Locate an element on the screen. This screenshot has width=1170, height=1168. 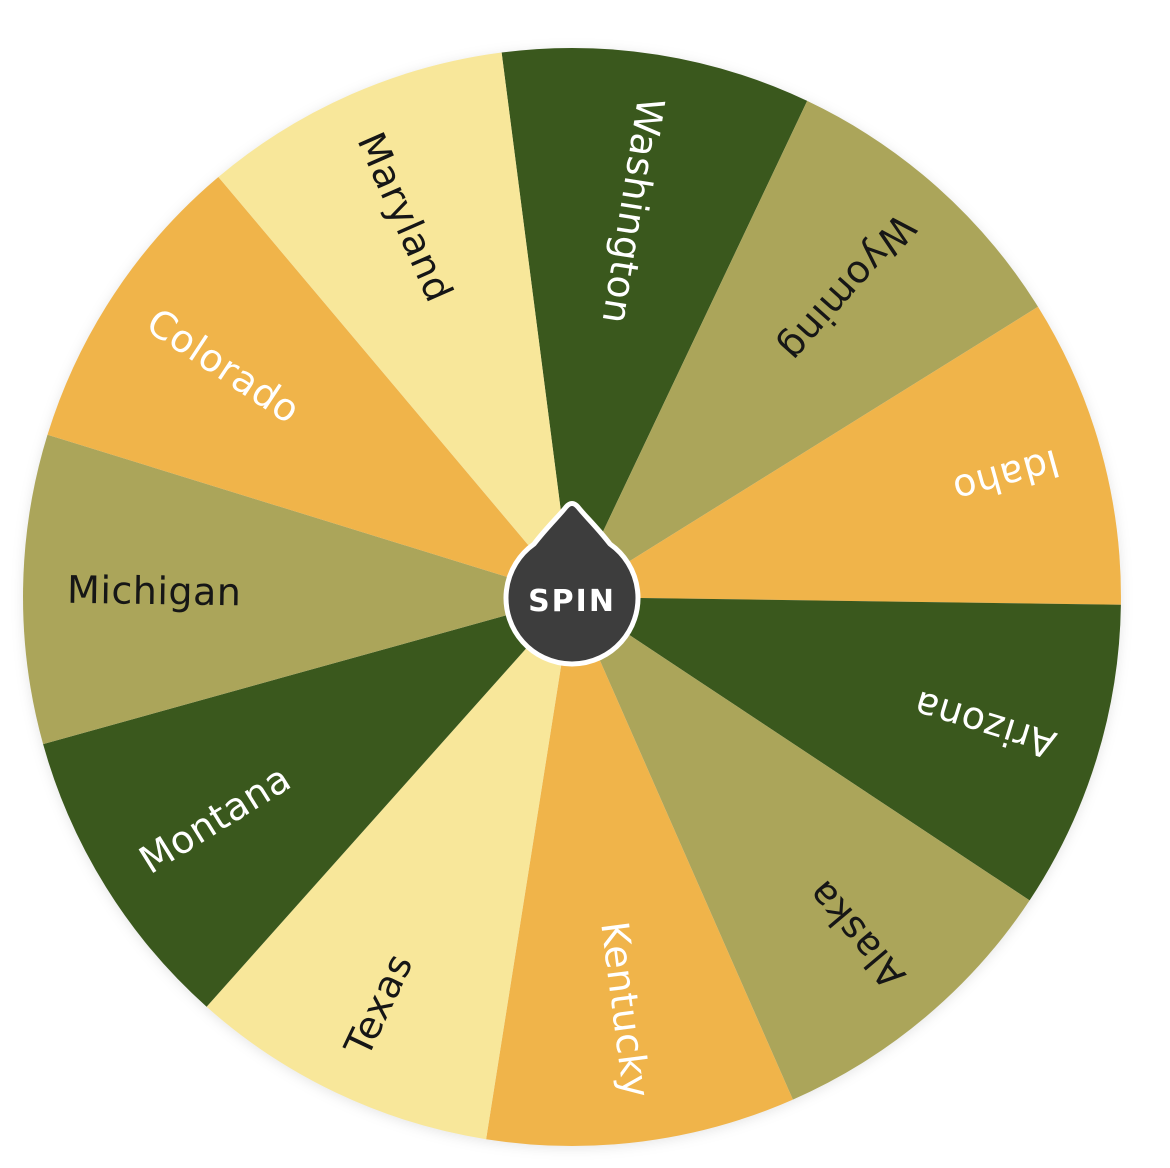
wheel-segment-maryland: Maryland is located at coordinates (395, 325).